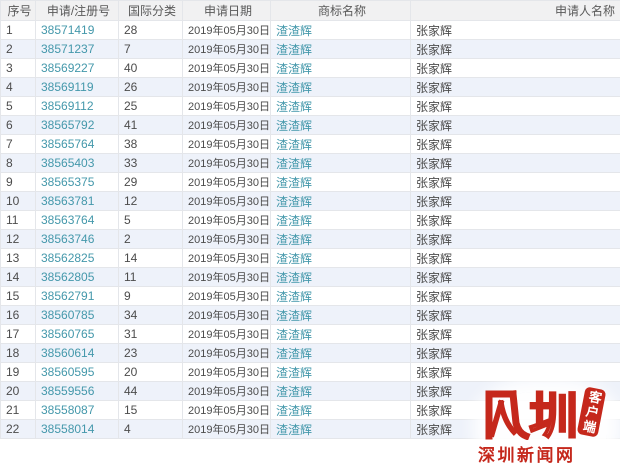 This screenshot has height=473, width=620. I want to click on table-row: 5 38569112 25 2019年05月30日 渣渣辉 张家辉, so click(310, 106).